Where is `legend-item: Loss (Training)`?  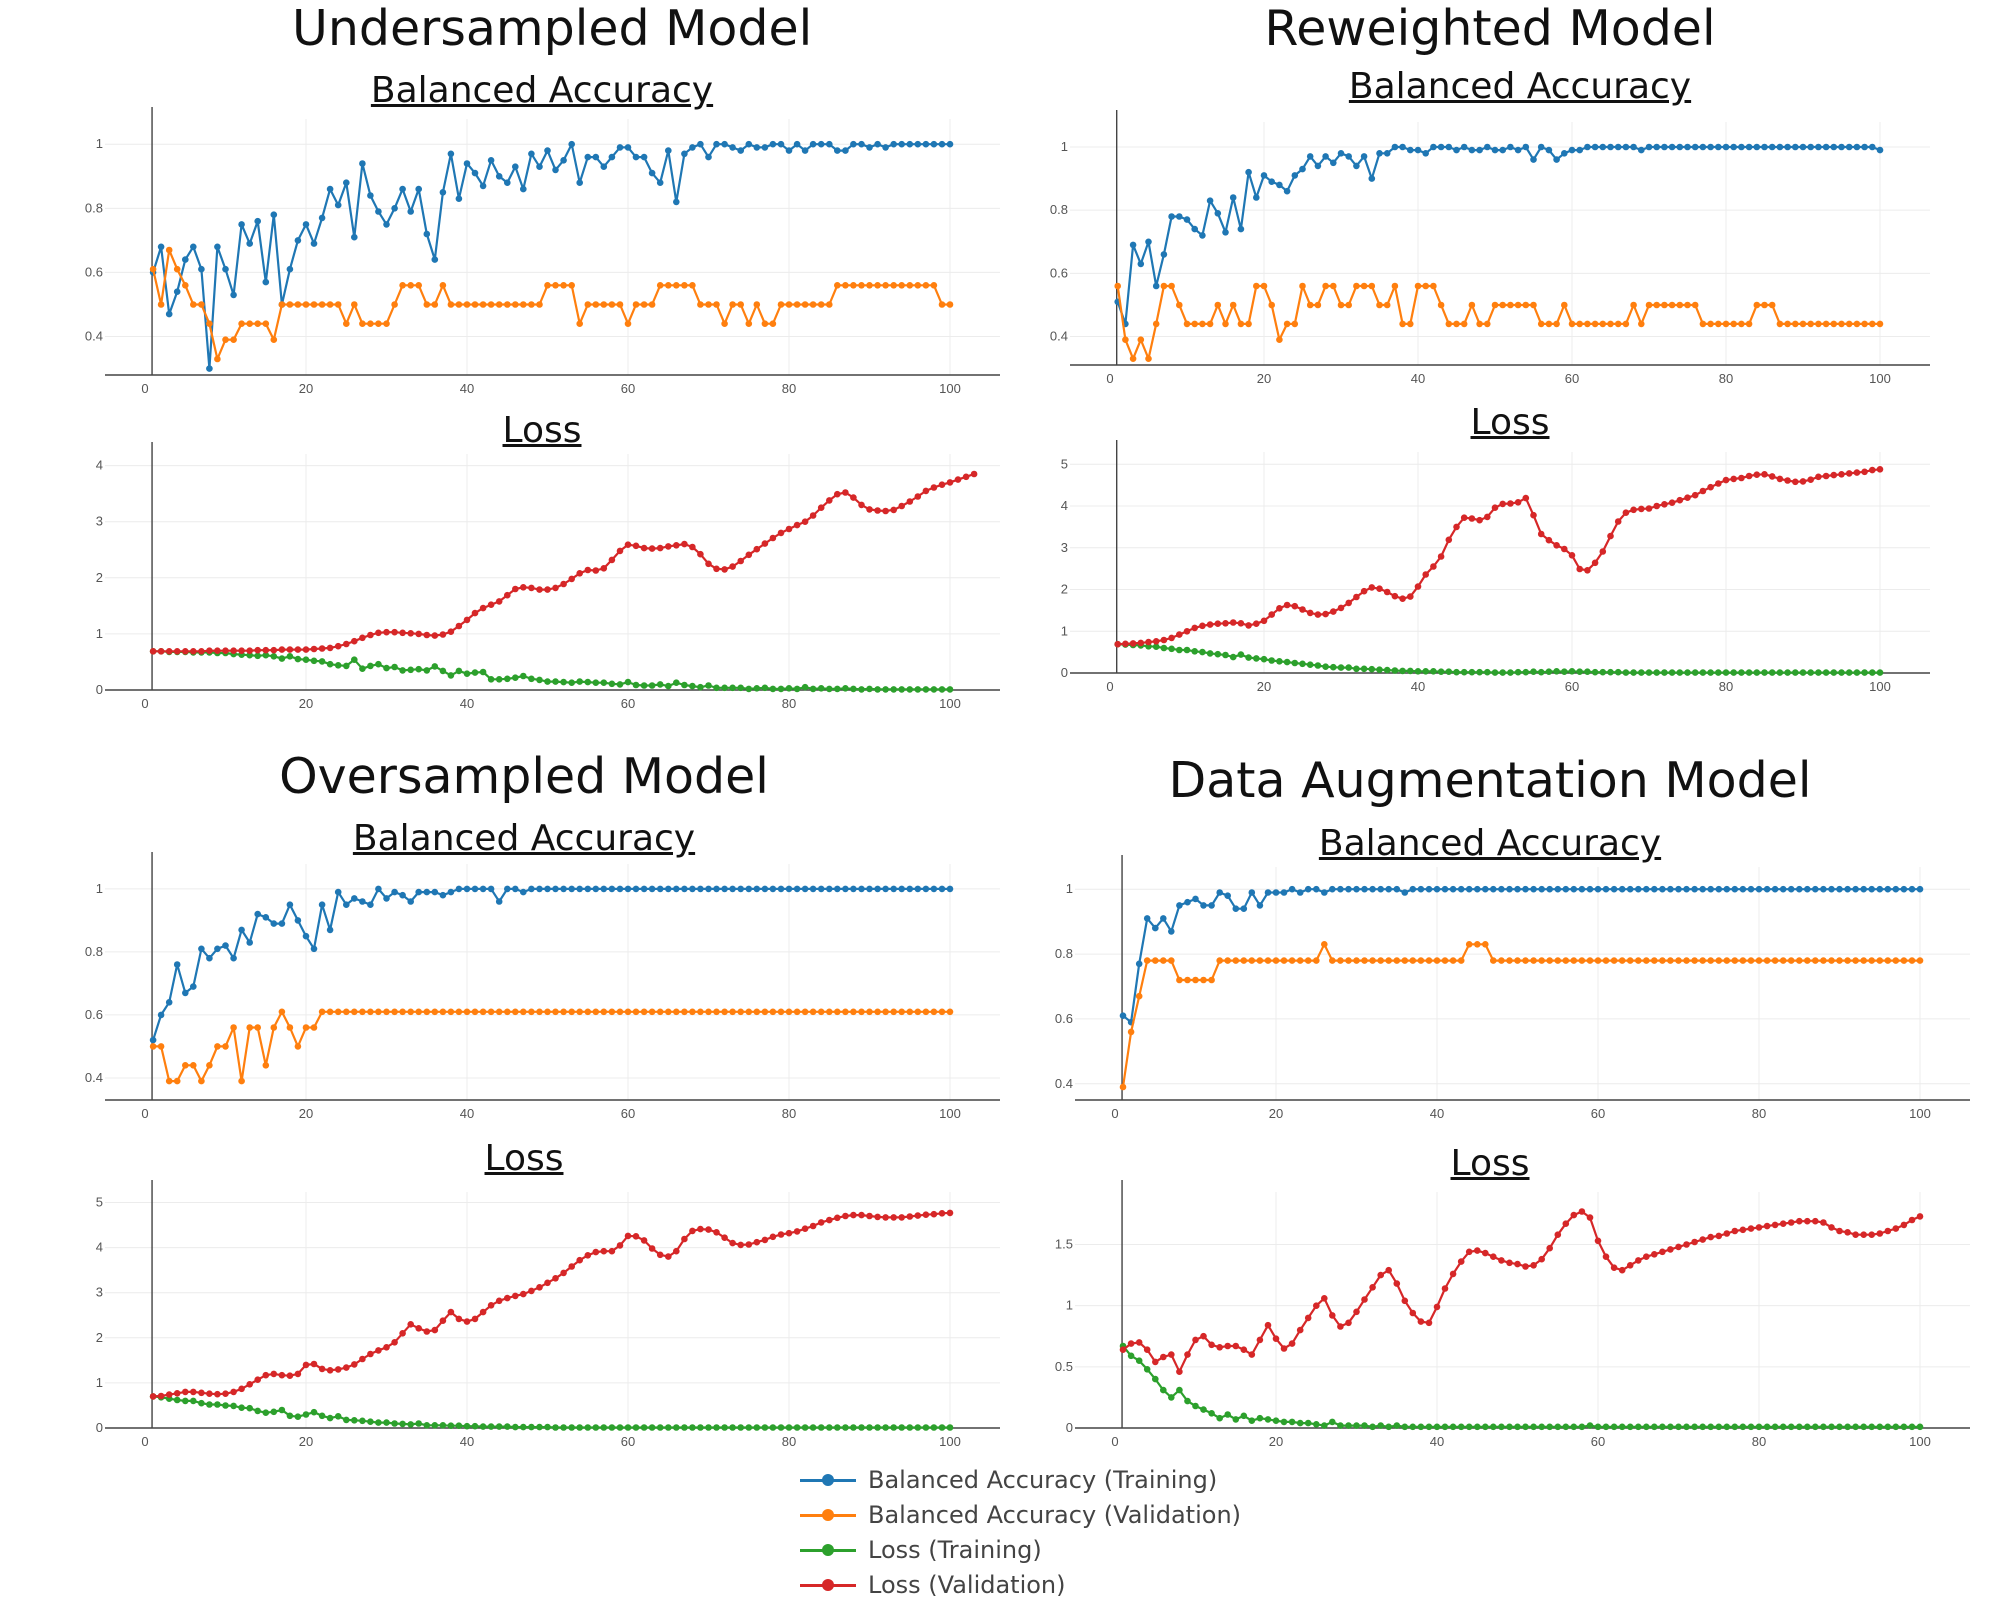 legend-item: Loss (Training) is located at coordinates (1020, 1549).